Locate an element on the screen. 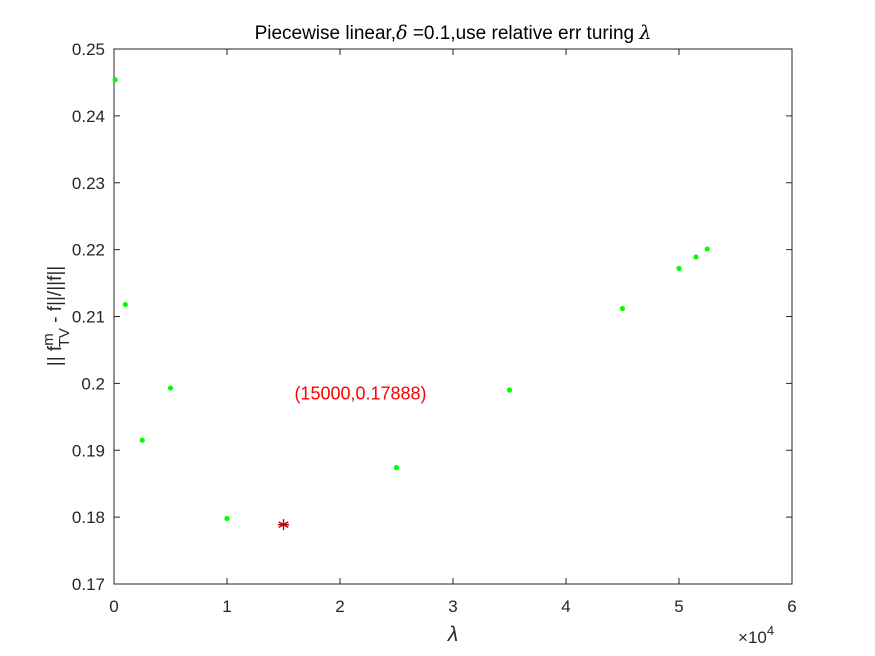 Image resolution: width=875 pixels, height=656 pixels. highlight-point is located at coordinates (283, 525).